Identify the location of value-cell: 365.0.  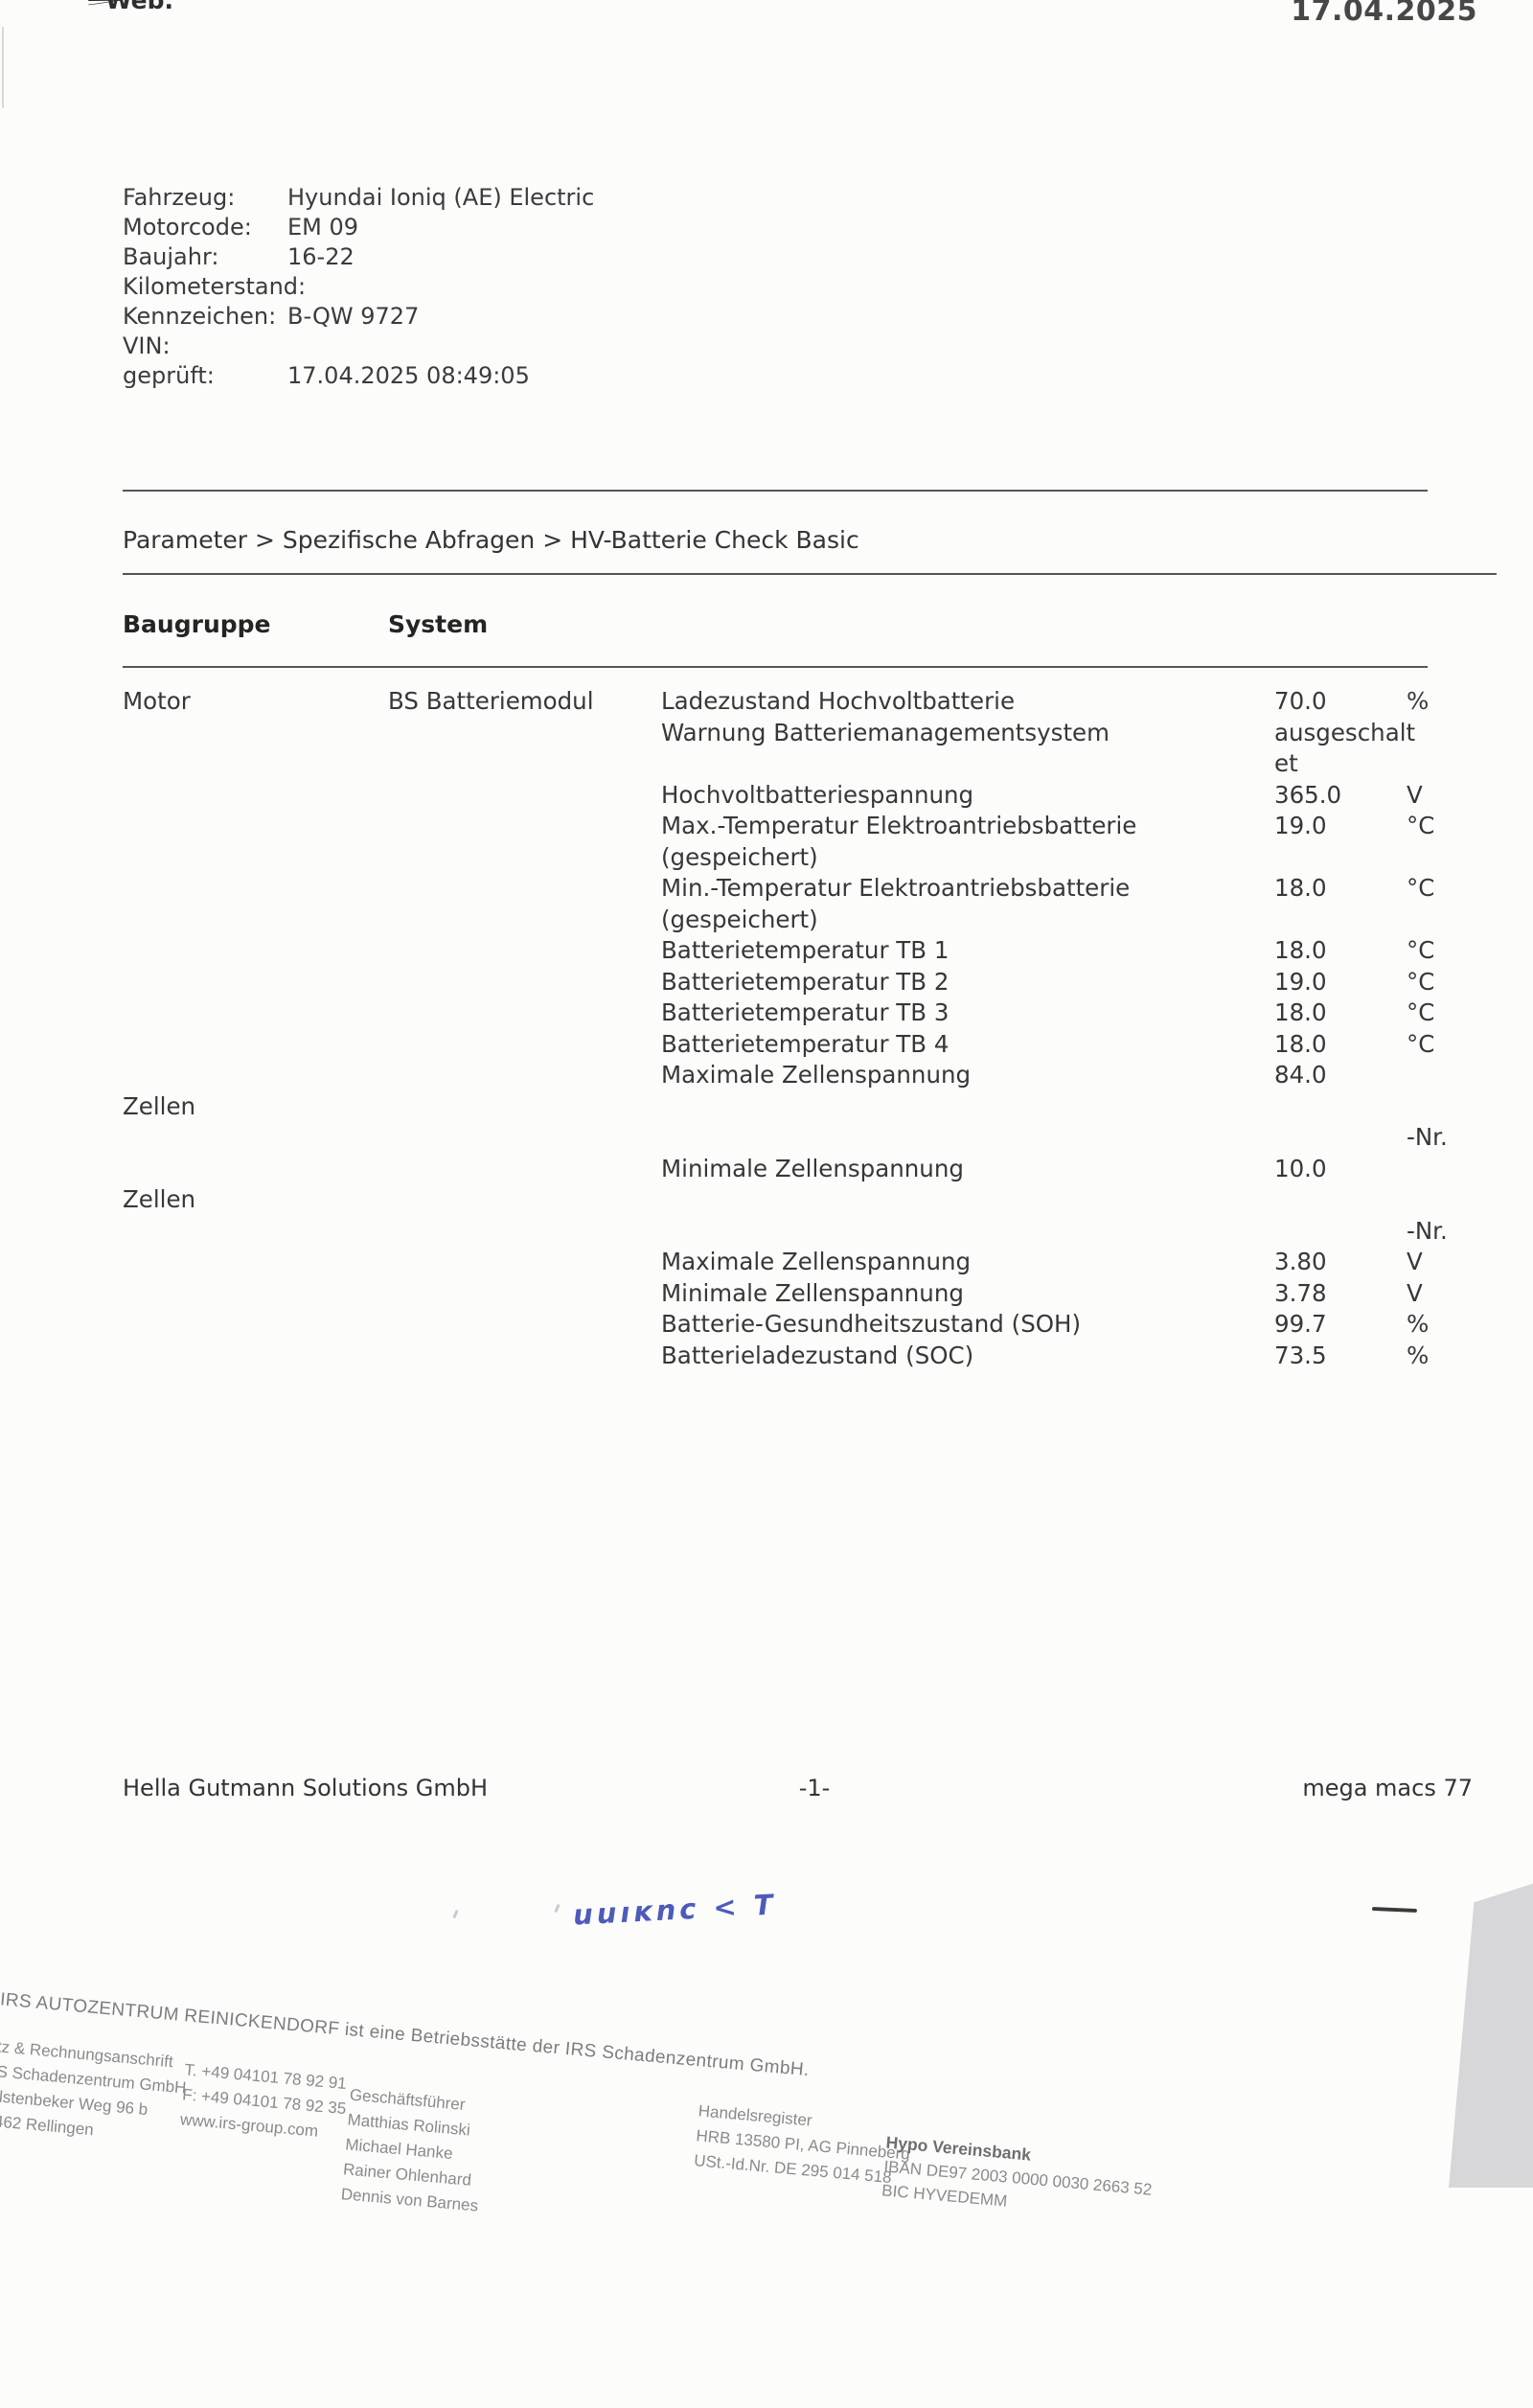
(1308, 795).